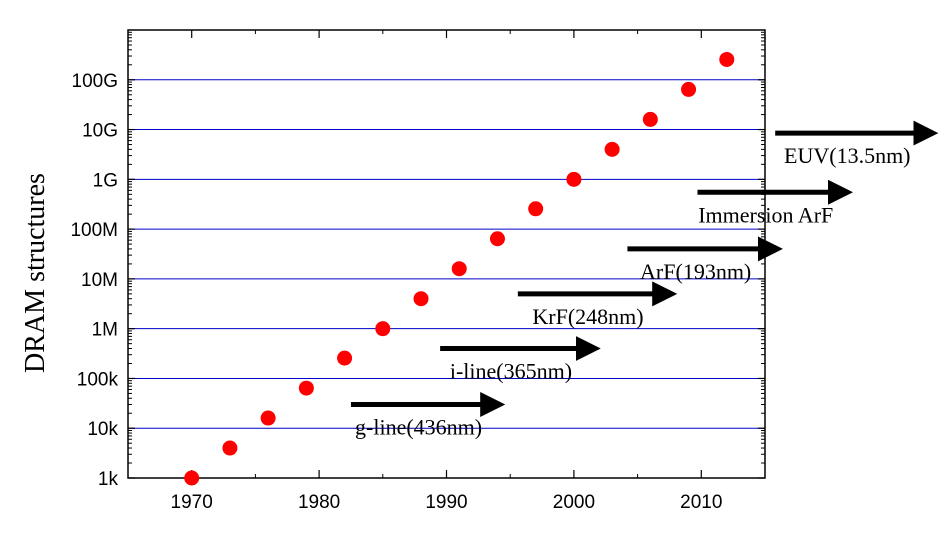 This screenshot has width=946, height=547. What do you see at coordinates (765, 214) in the screenshot?
I see `annotation-label: Immersion ArF` at bounding box center [765, 214].